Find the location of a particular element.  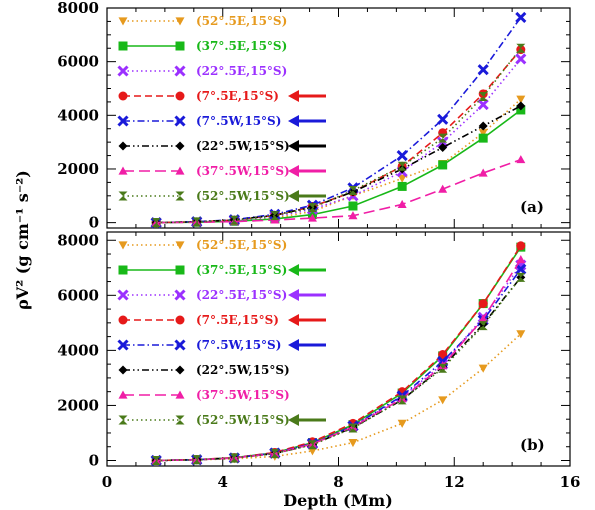

legend-label: (22°.5E,15°S) is located at coordinates (241, 295).